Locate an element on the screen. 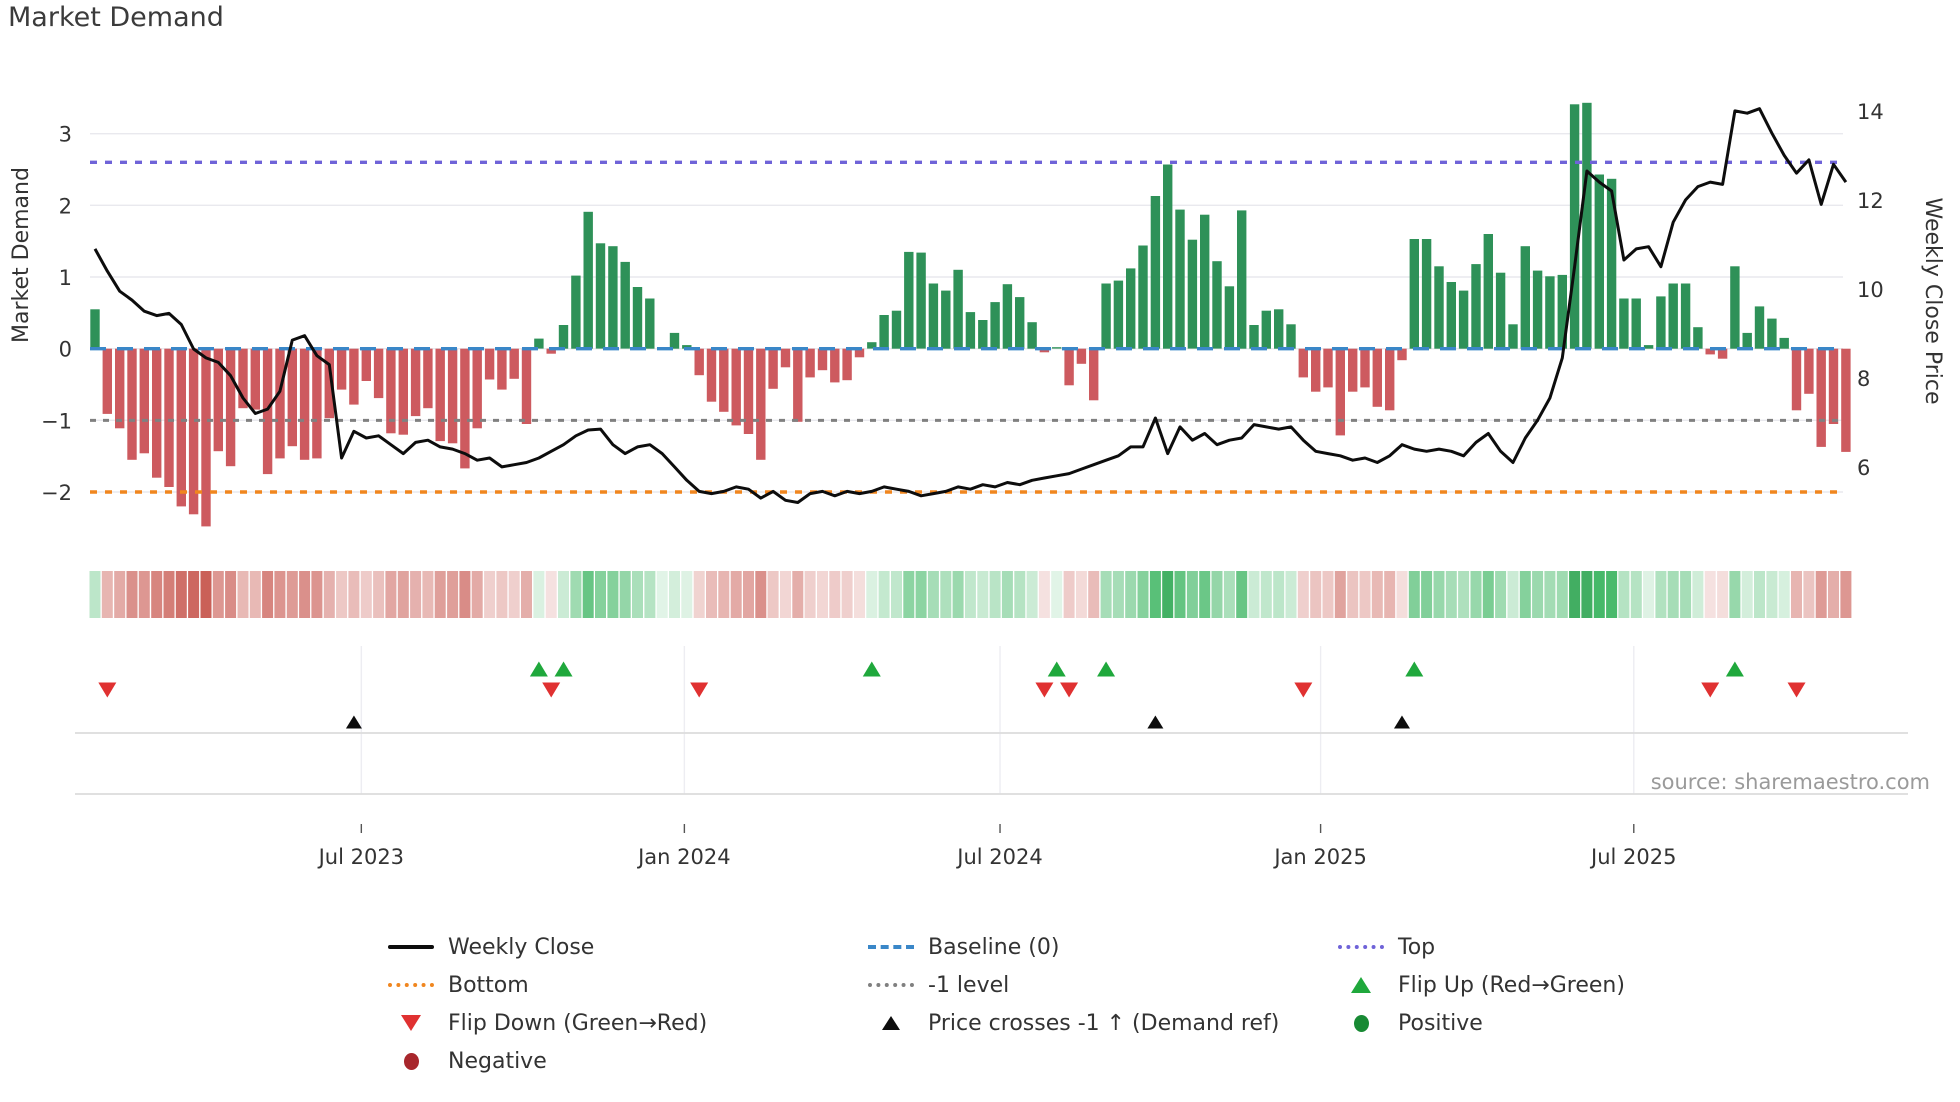  flip-up-triangle-icon is located at coordinates (1361, 985).